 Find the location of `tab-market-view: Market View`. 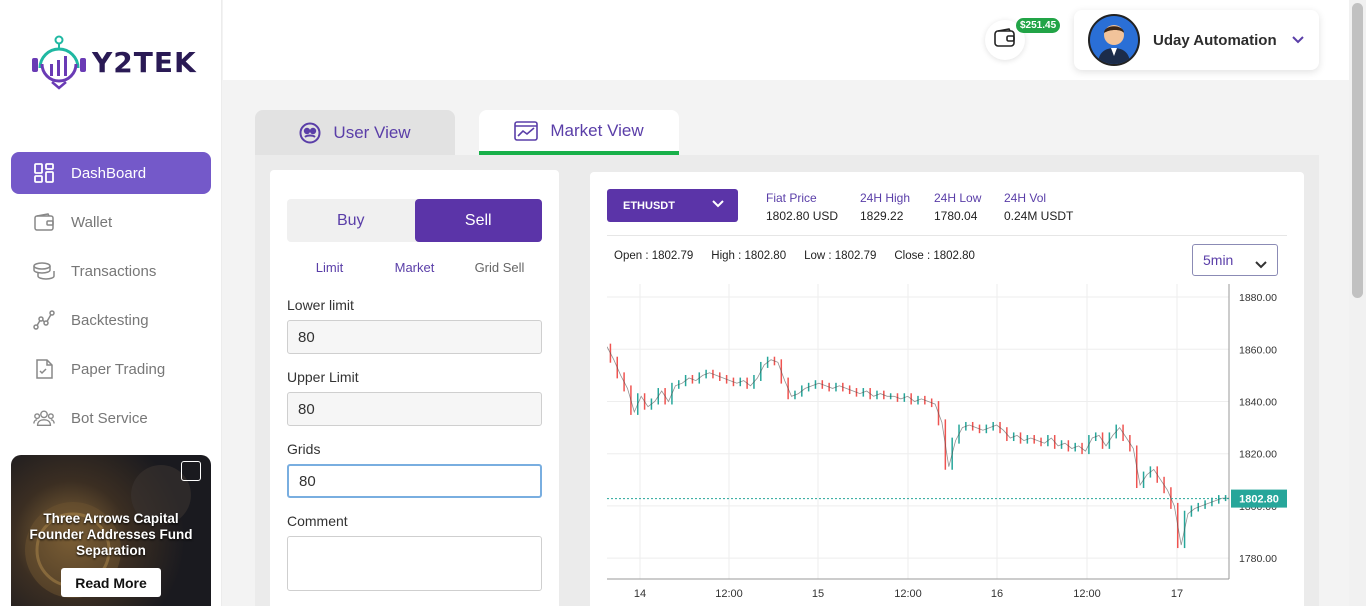

tab-market-view: Market View is located at coordinates (579, 132).